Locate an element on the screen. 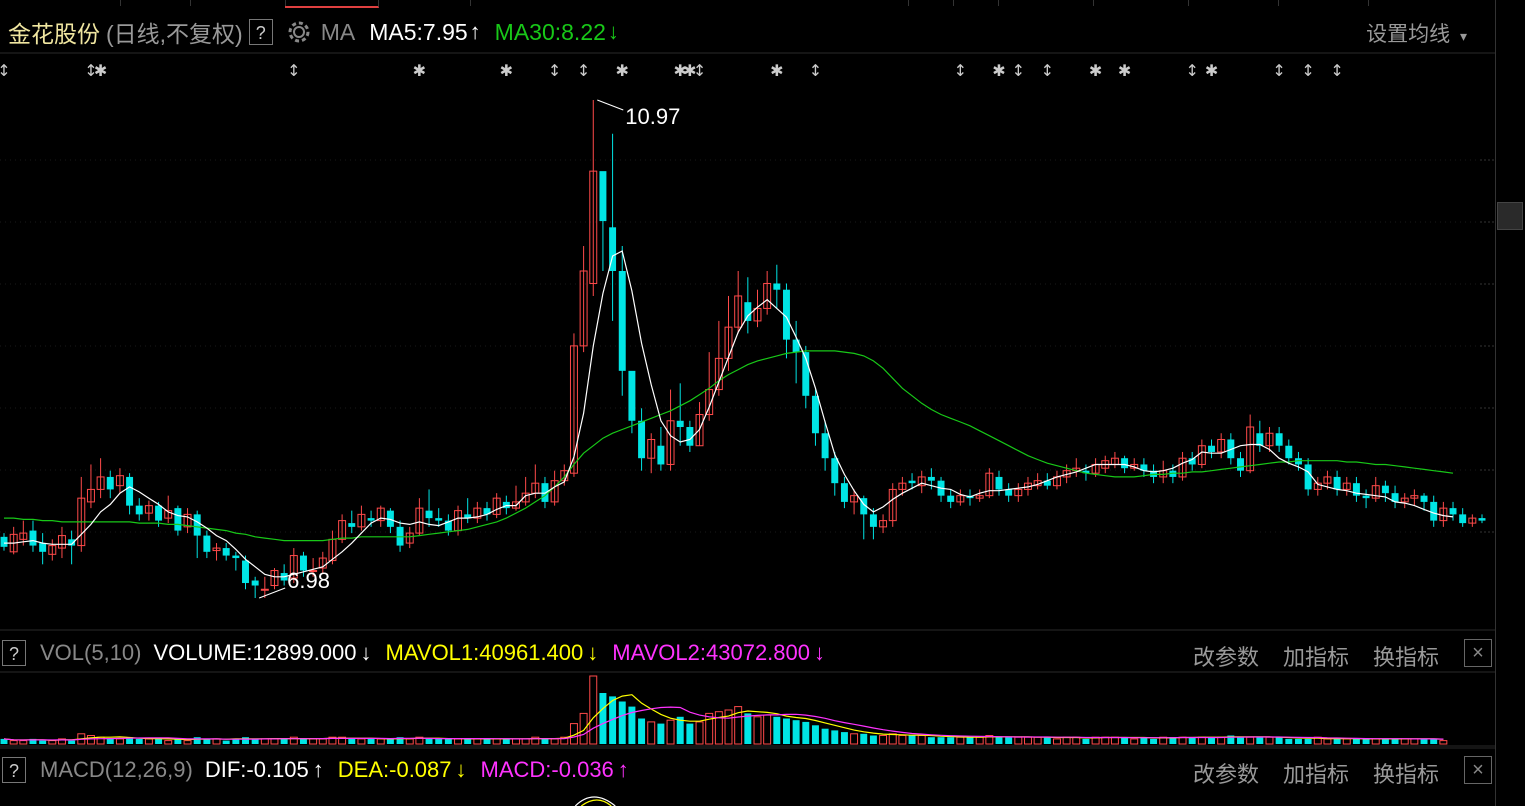  mavol1-arrow-icon: ↓ is located at coordinates (593, 652).